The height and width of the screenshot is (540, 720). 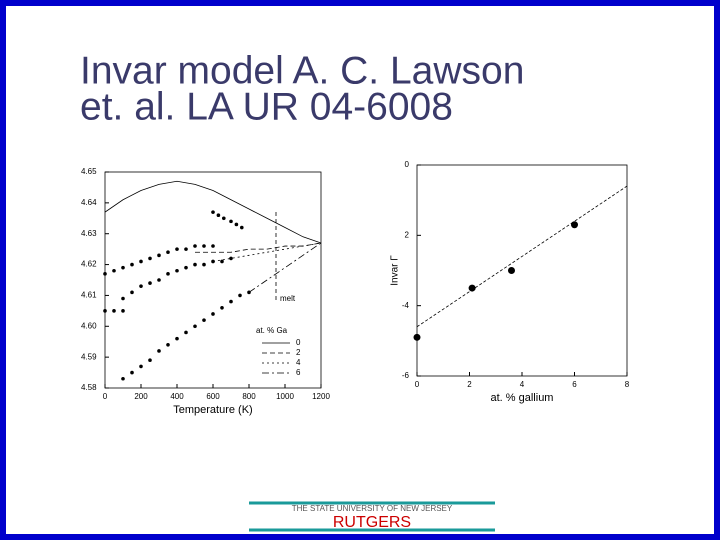 I want to click on x-tick-label: 1000, so click(x=285, y=396).